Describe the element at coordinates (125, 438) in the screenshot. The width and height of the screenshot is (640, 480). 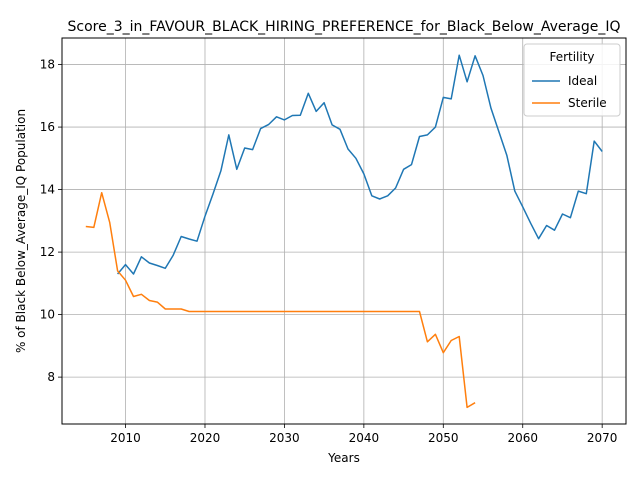
I see `x-tick-label: 2010` at that location.